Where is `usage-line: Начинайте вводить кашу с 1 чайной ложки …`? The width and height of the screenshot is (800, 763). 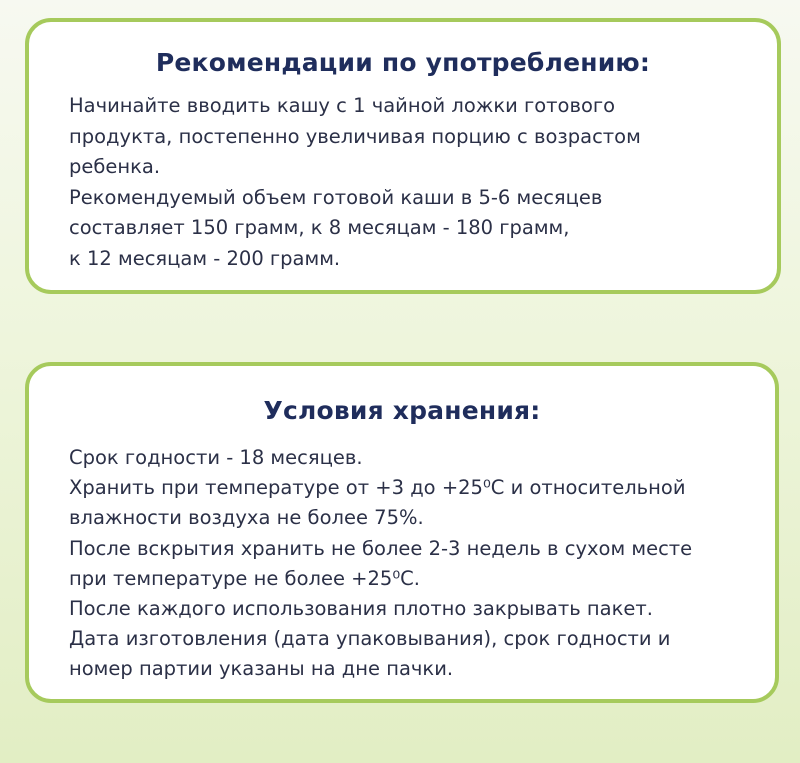 usage-line: Начинайте вводить кашу с 1 чайной ложки … is located at coordinates (342, 105).